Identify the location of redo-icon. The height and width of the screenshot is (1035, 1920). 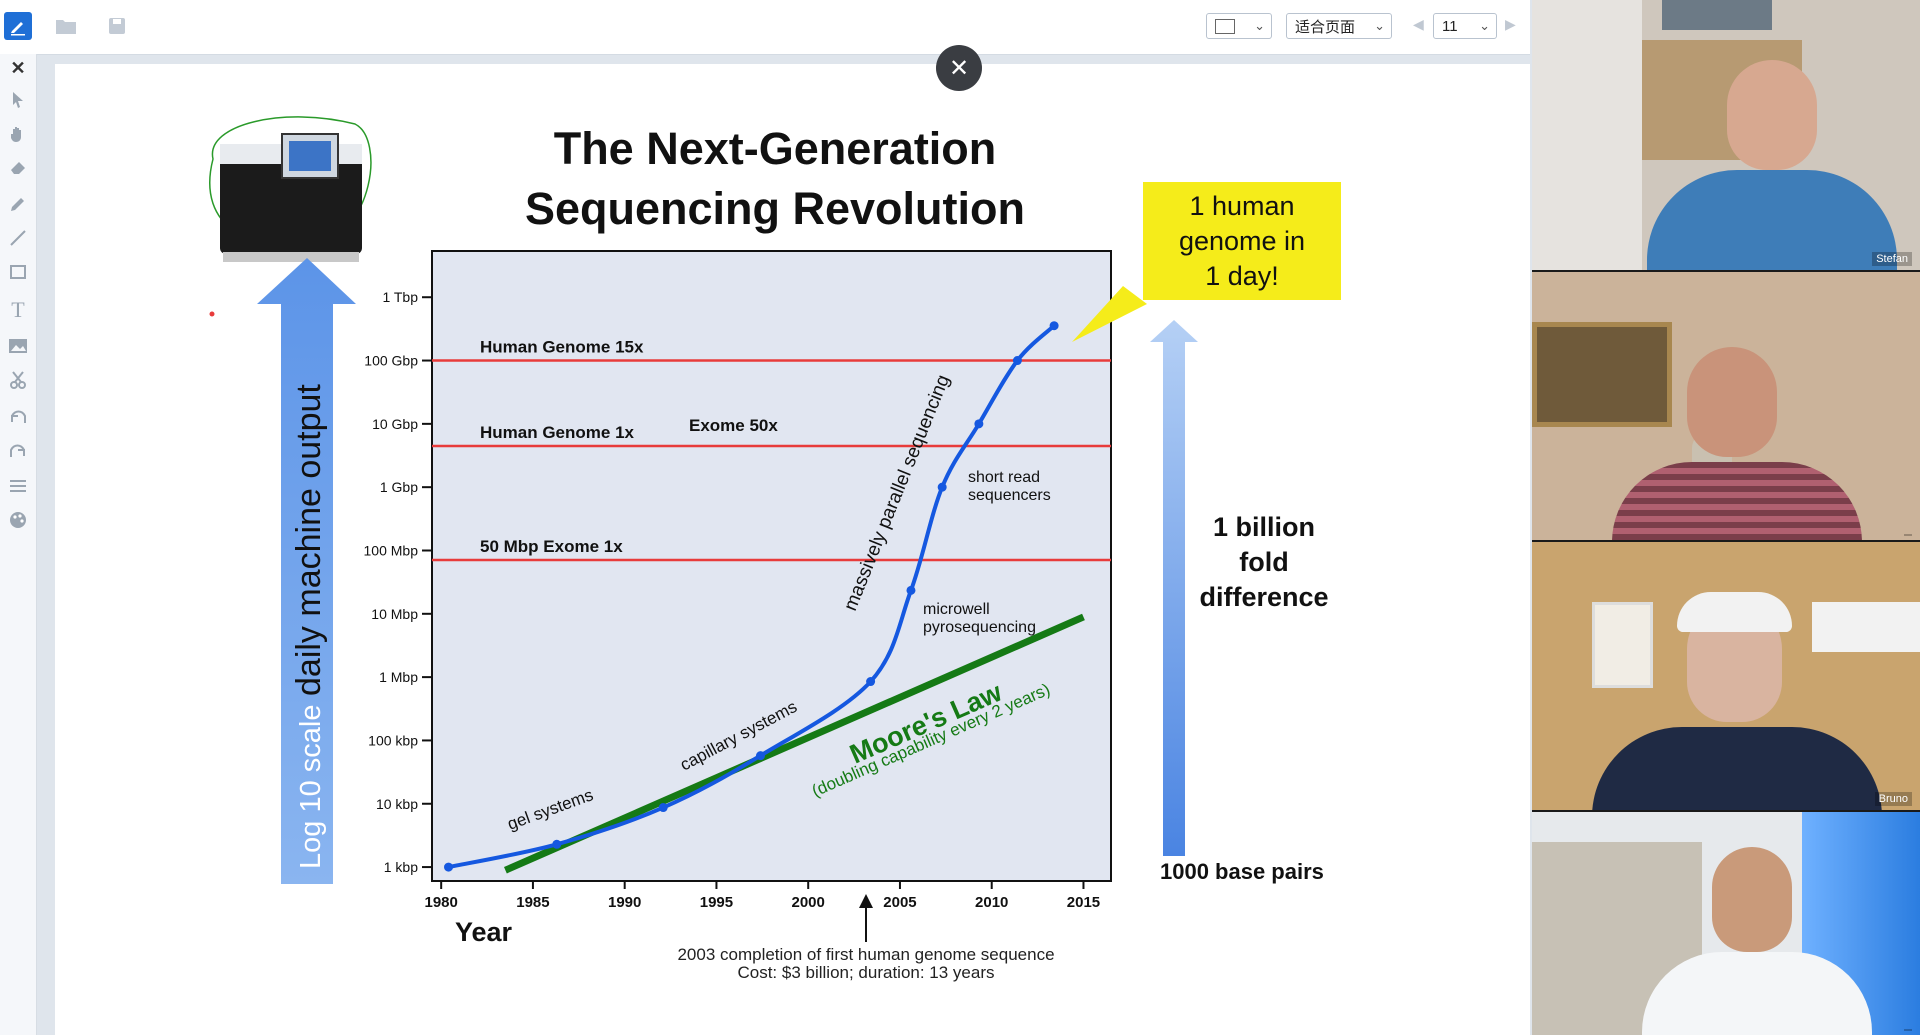
(18, 450).